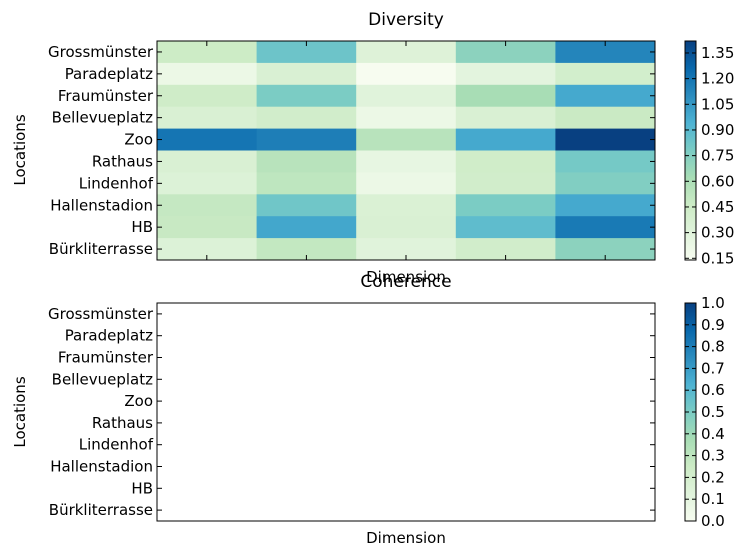  I want to click on colorbar-tick-label: 0.60, so click(717, 181).